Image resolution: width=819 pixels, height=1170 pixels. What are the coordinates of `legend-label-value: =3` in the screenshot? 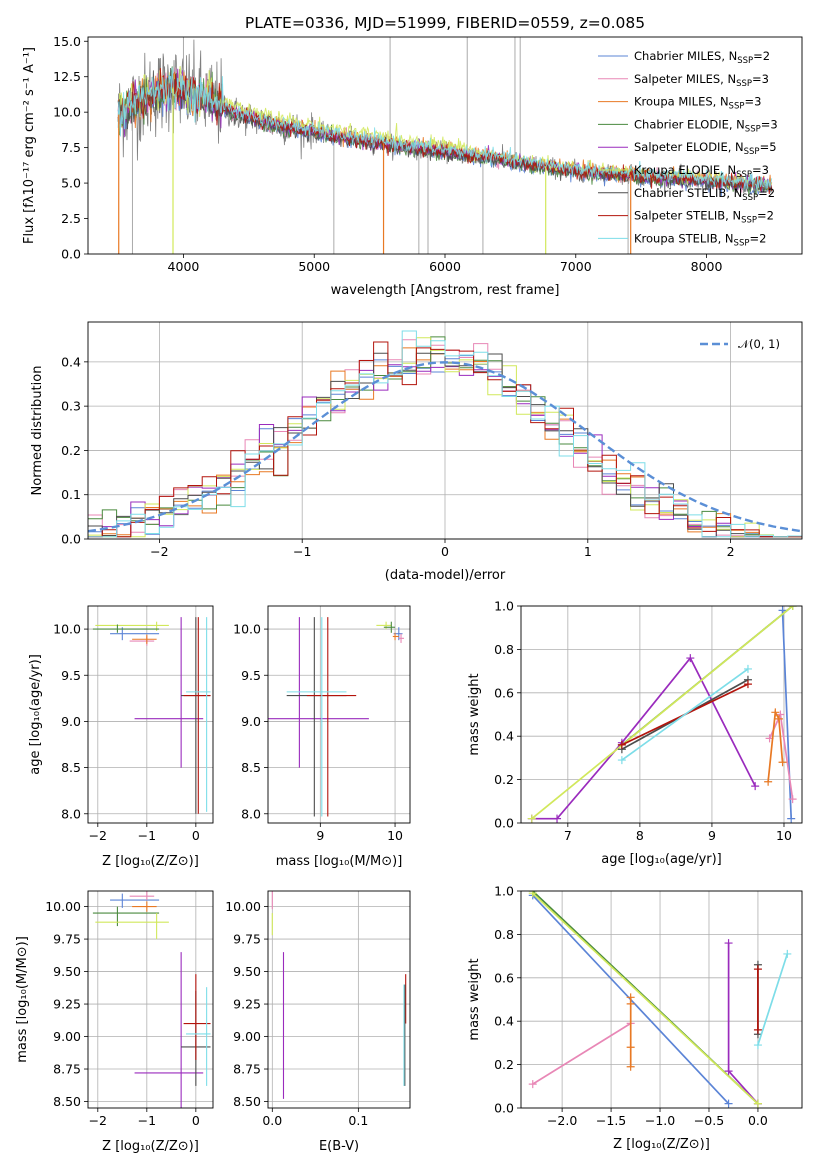 It's located at (760, 79).